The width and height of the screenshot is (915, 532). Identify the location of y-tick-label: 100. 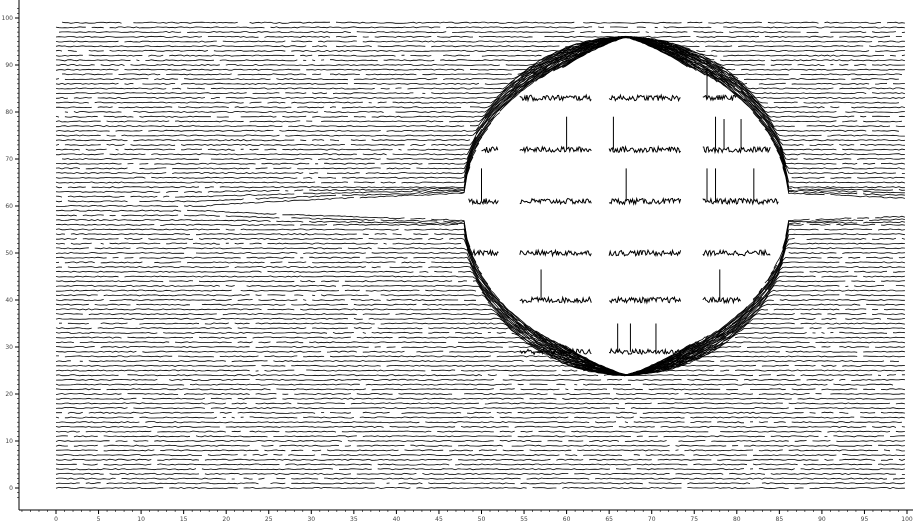
(8, 18).